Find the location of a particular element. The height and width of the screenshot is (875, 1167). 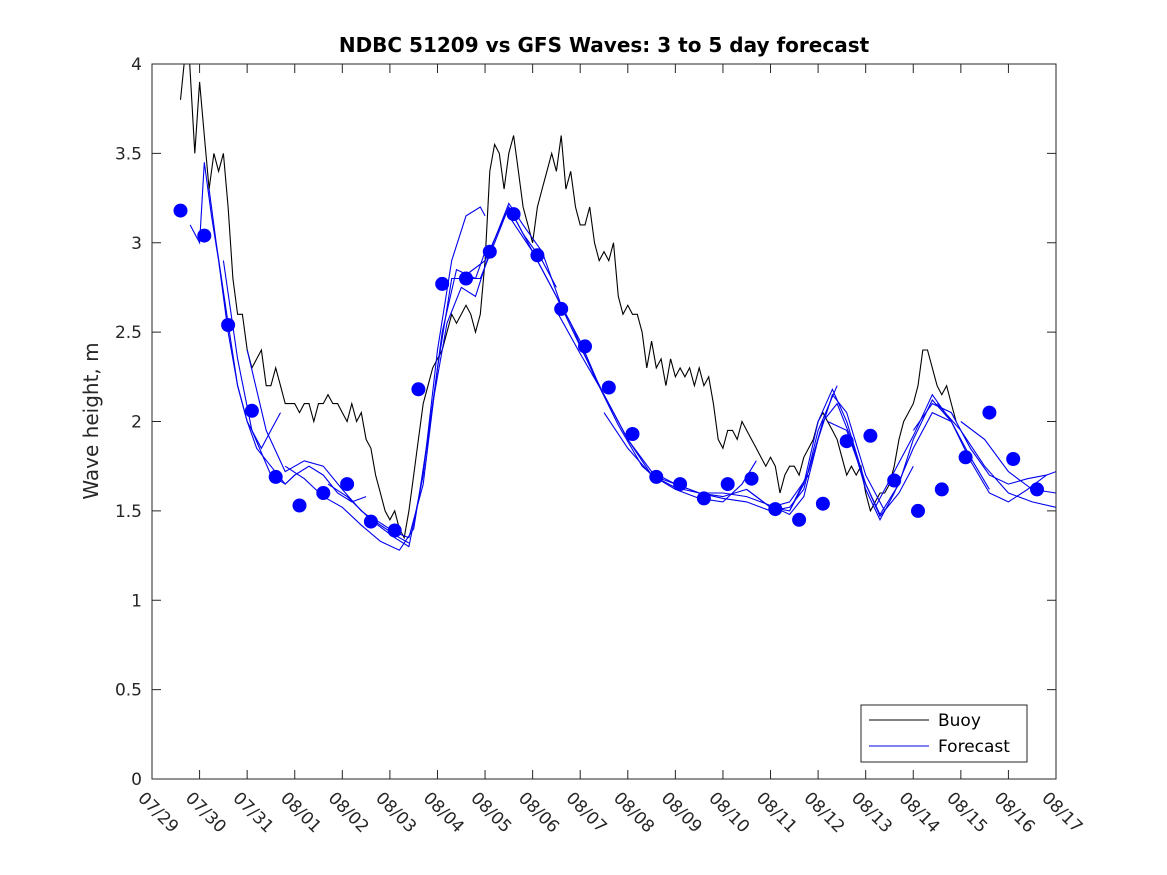

y-tick-label: 1 is located at coordinates (136, 601).